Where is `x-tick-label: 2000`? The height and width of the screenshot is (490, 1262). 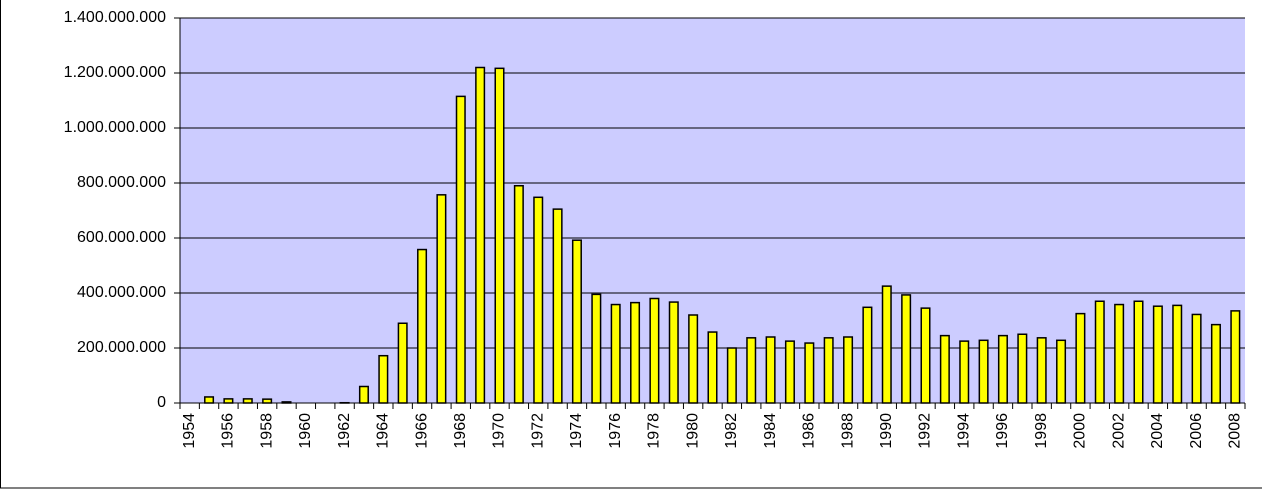
x-tick-label: 2000 is located at coordinates (1080, 431).